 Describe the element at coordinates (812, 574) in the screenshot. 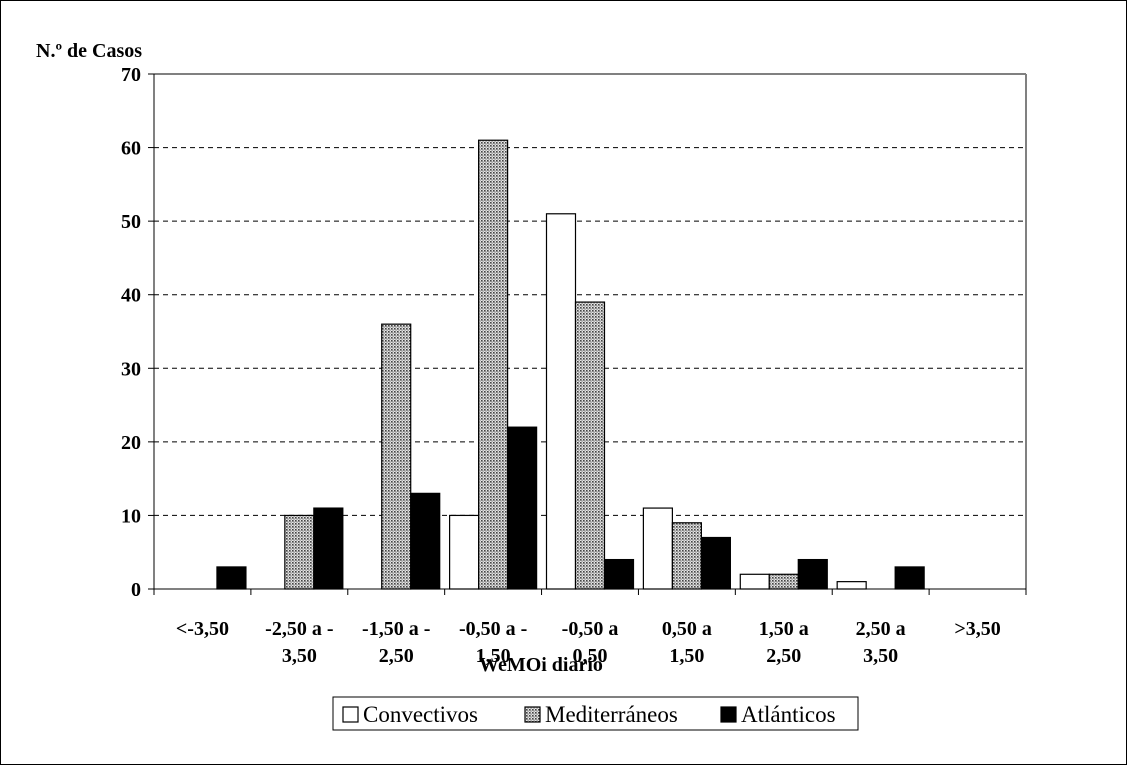

I see `bar-atlánticos-6` at that location.